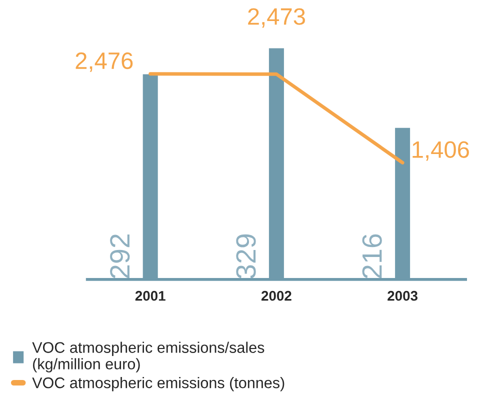 This screenshot has width=485, height=405. What do you see at coordinates (148, 357) in the screenshot?
I see `legend-label: VOC atmospheric emissions/sales (kg/million euro)` at bounding box center [148, 357].